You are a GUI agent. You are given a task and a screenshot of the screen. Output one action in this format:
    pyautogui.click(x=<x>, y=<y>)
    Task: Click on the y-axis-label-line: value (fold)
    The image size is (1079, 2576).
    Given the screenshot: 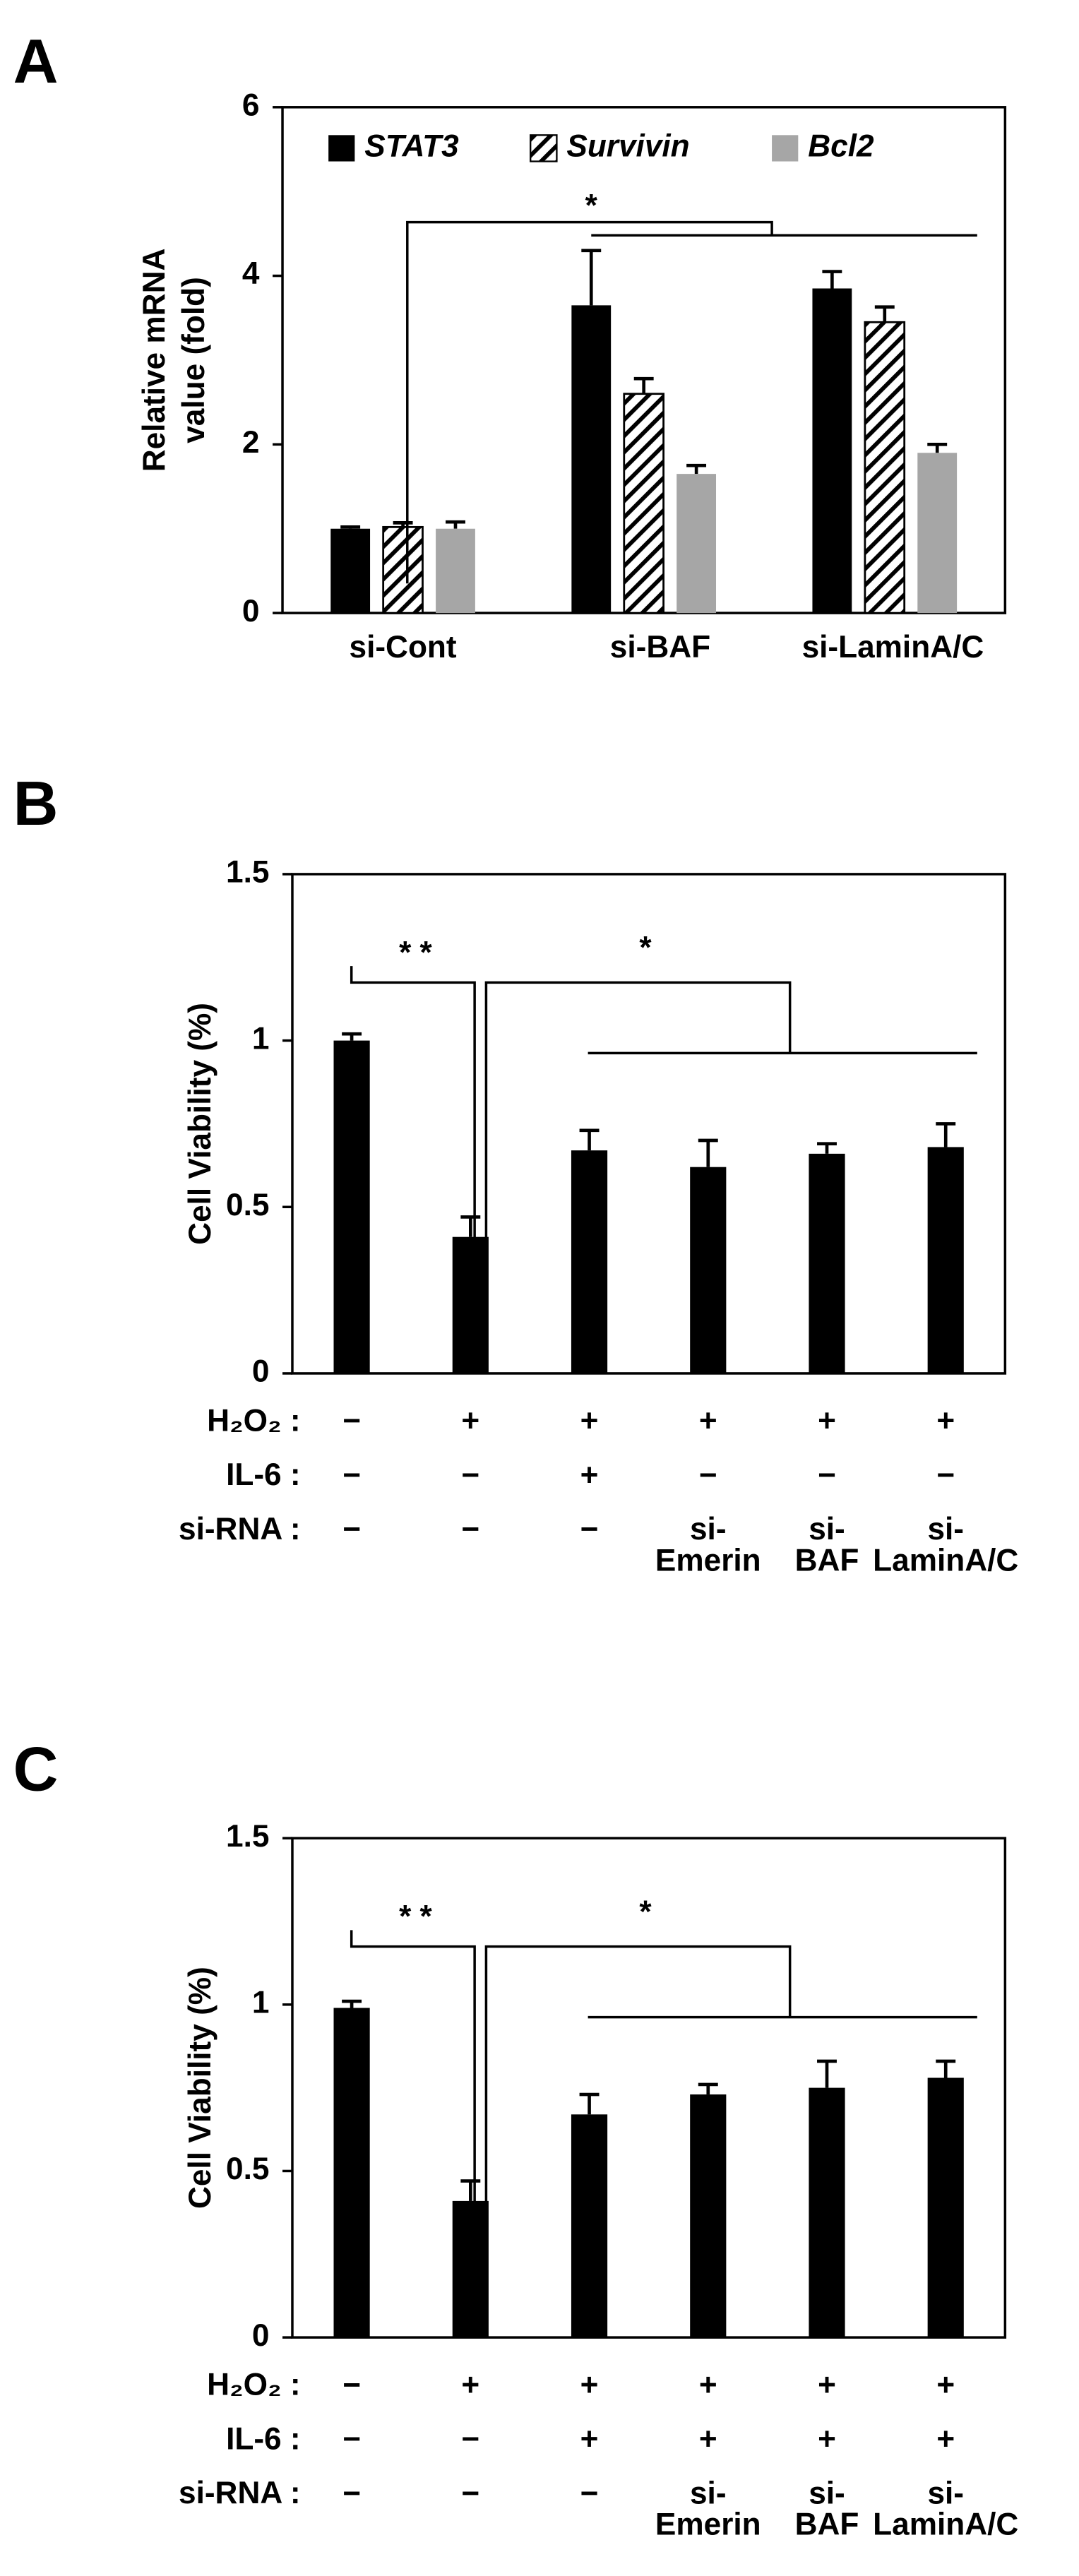 What is the action you would take?
    pyautogui.click(x=193, y=360)
    